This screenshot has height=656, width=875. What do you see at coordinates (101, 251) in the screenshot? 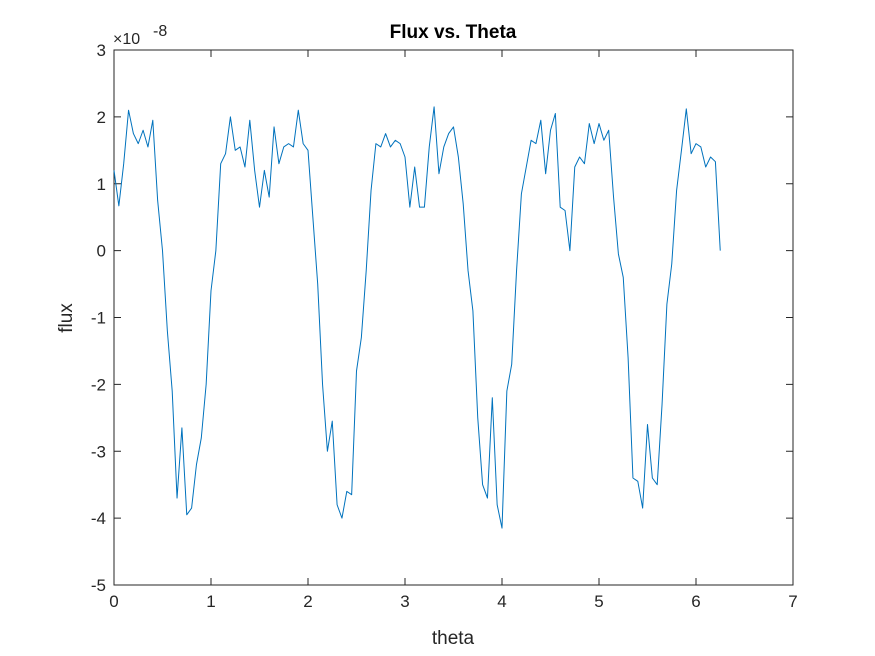
I see `y-tick-label: 0` at bounding box center [101, 251].